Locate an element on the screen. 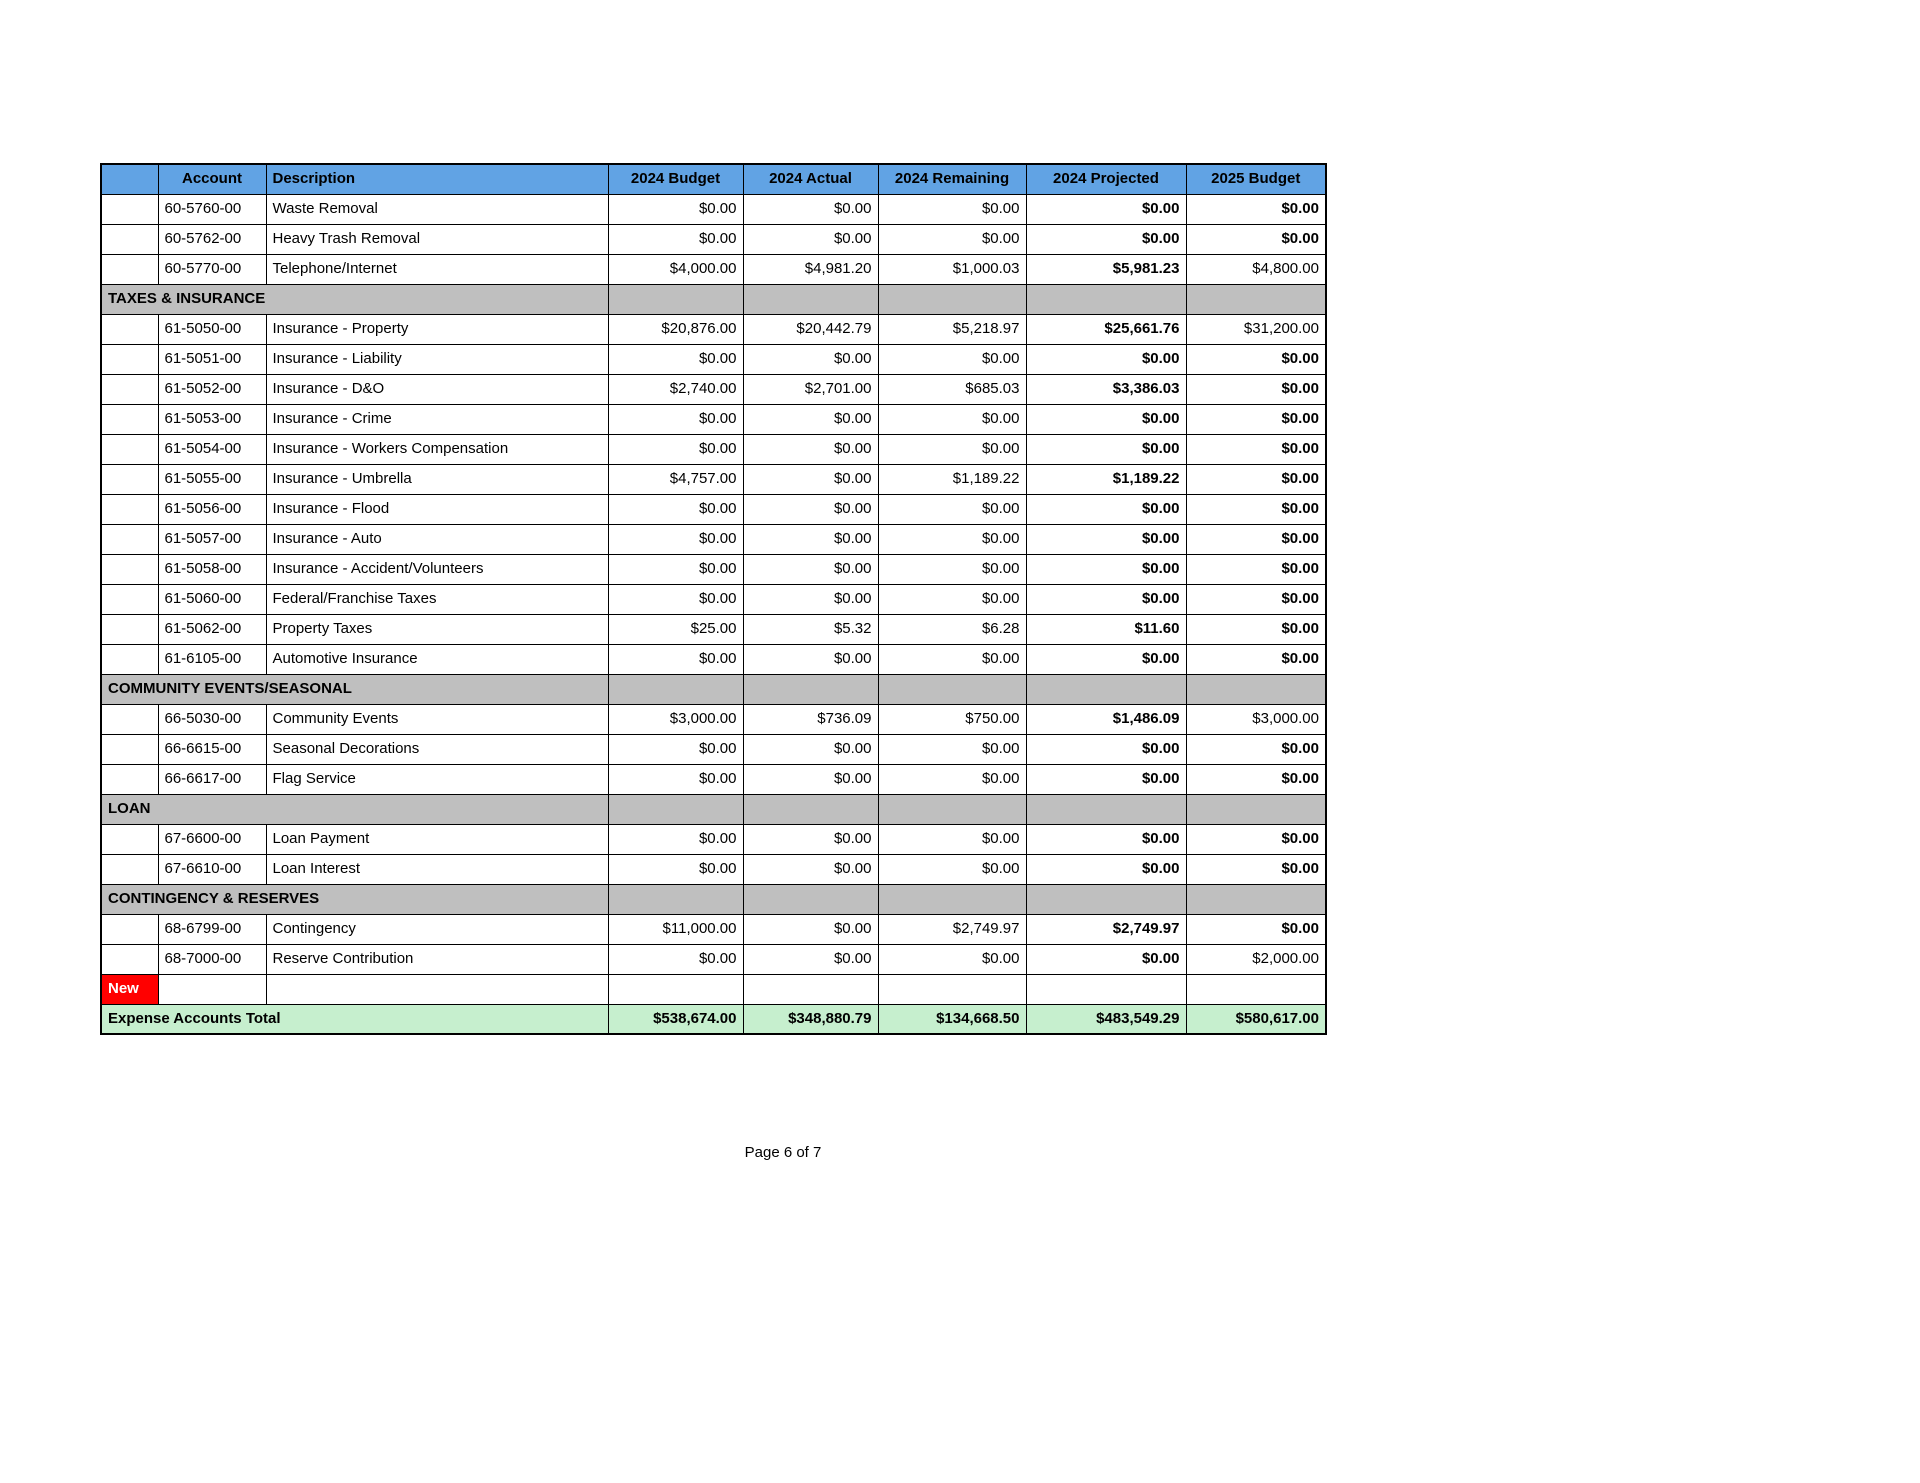 This screenshot has width=1920, height=1483. section-row: COMMUNITY EVENTS/SEASONAL is located at coordinates (713, 689).